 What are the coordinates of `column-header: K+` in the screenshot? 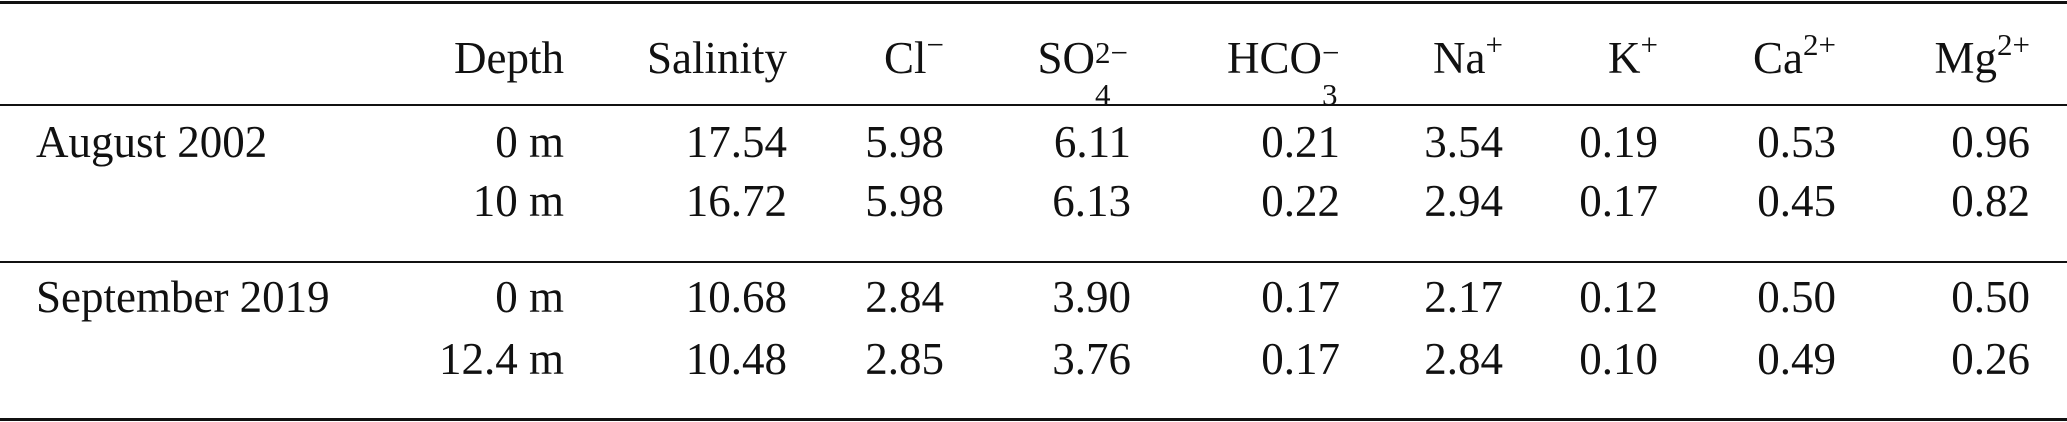 It's located at (1633, 56).